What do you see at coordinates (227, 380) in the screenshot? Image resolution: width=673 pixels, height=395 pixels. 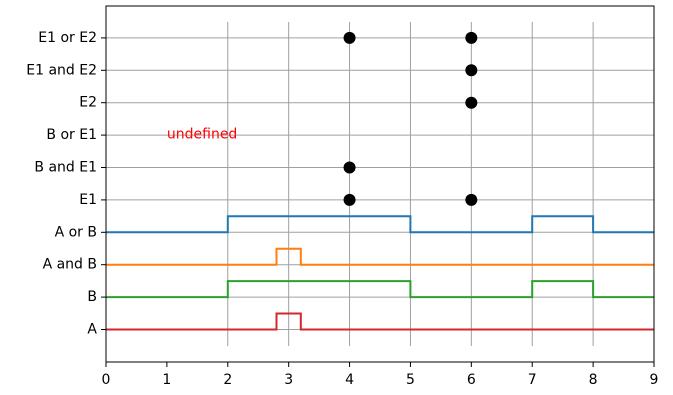 I see `x-tick-label: 2` at bounding box center [227, 380].